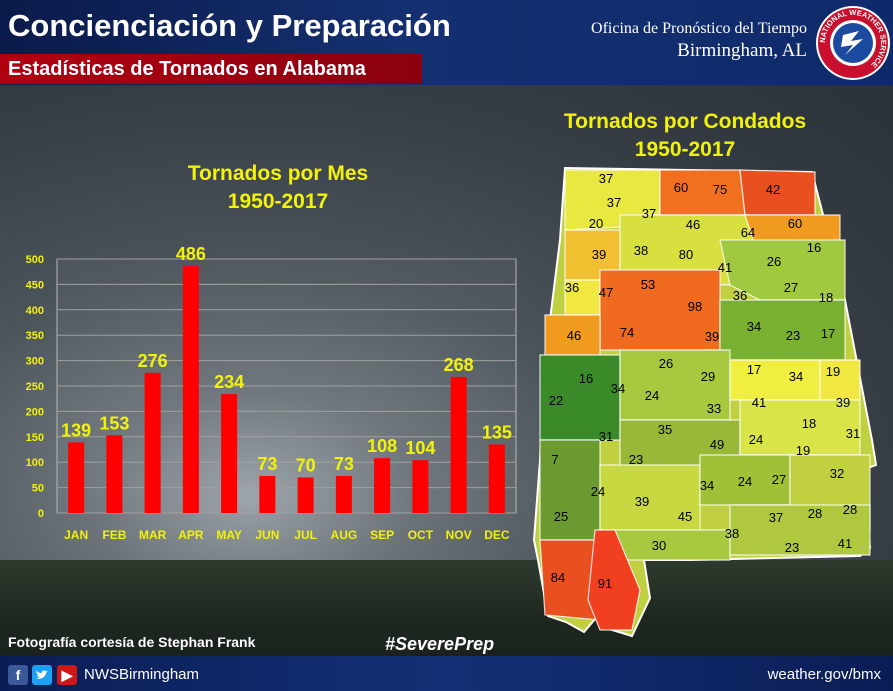 The height and width of the screenshot is (691, 893). What do you see at coordinates (382, 446) in the screenshot?
I see `bar-value-label: 108` at bounding box center [382, 446].